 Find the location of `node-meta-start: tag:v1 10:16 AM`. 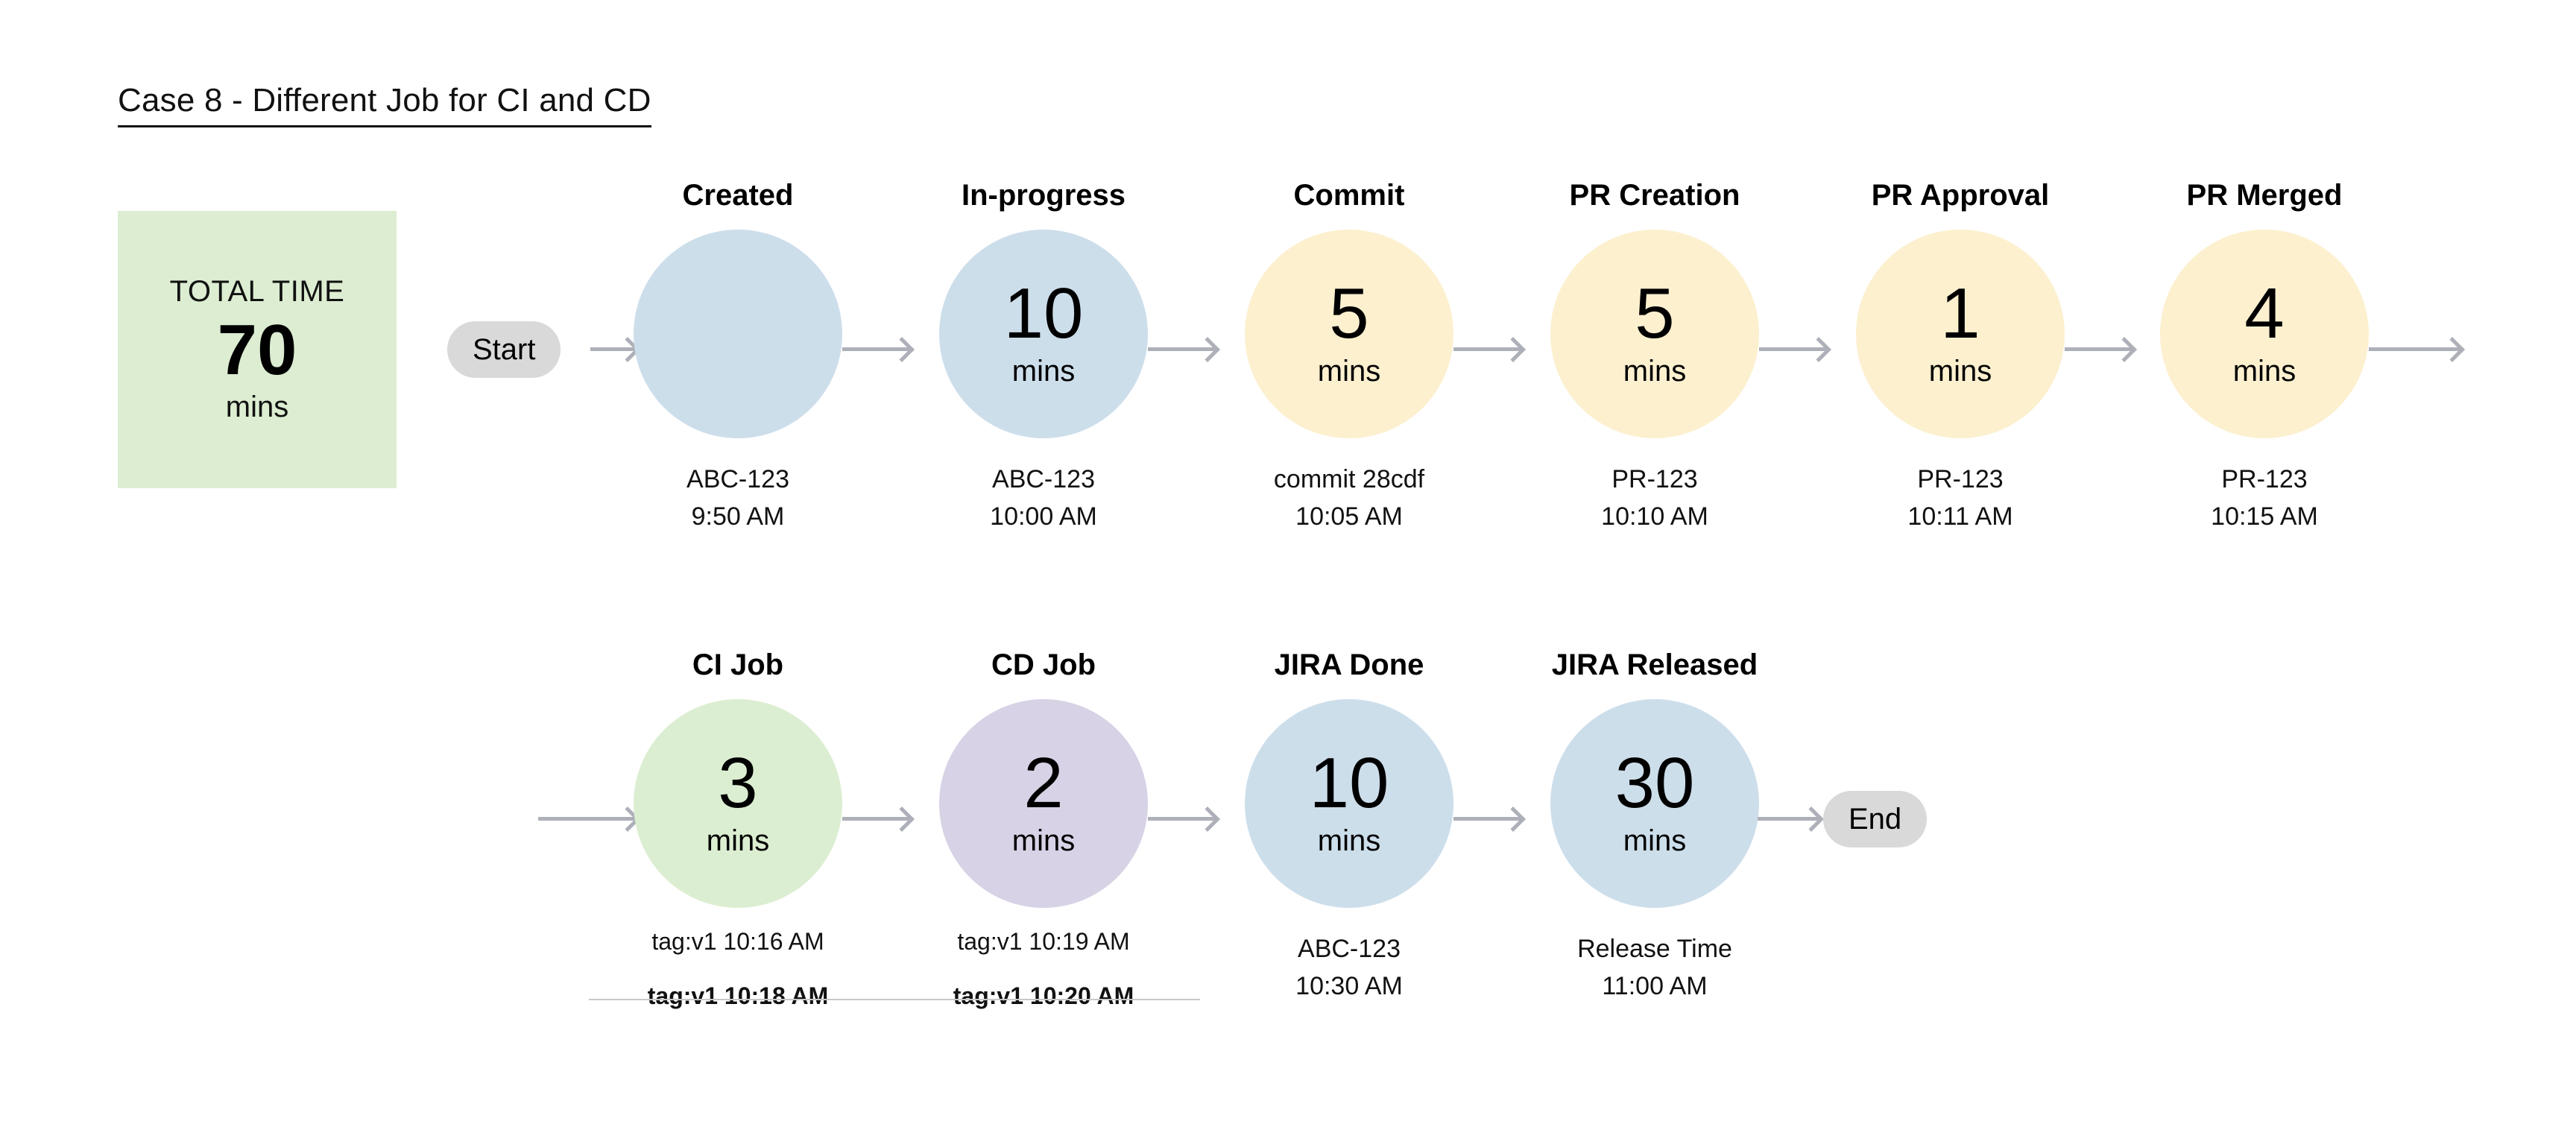

node-meta-start: tag:v1 10:16 AM is located at coordinates (737, 941).